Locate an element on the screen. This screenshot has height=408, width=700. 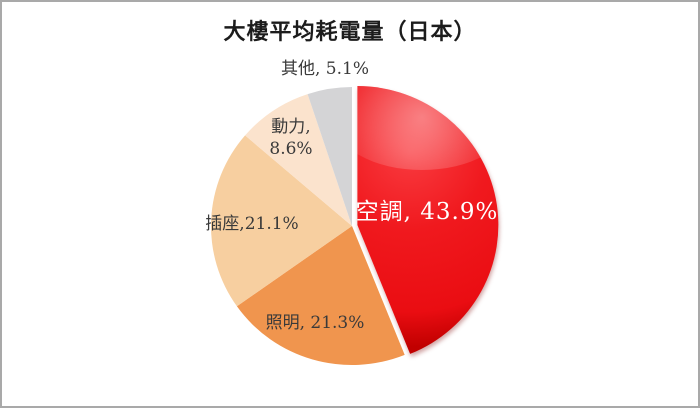
chart-title: 大樓平均耗電量（日本） is located at coordinates (350, 32).